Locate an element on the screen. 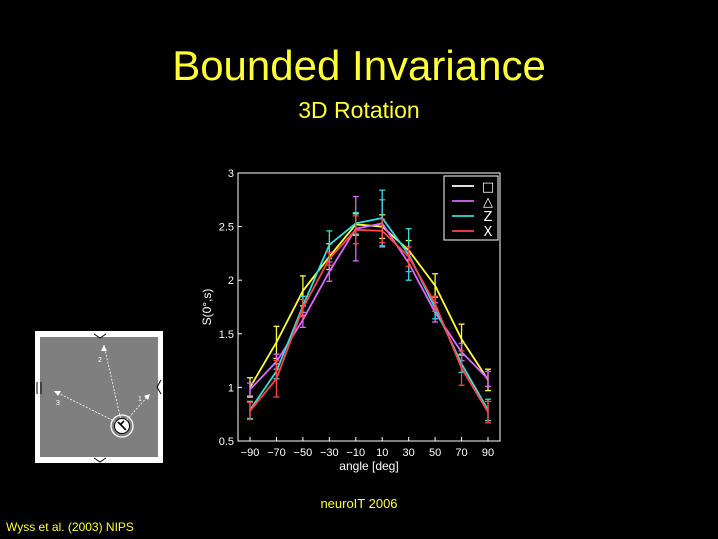 The height and width of the screenshot is (539, 718). slide-subtitle: 3D Rotation is located at coordinates (359, 110).